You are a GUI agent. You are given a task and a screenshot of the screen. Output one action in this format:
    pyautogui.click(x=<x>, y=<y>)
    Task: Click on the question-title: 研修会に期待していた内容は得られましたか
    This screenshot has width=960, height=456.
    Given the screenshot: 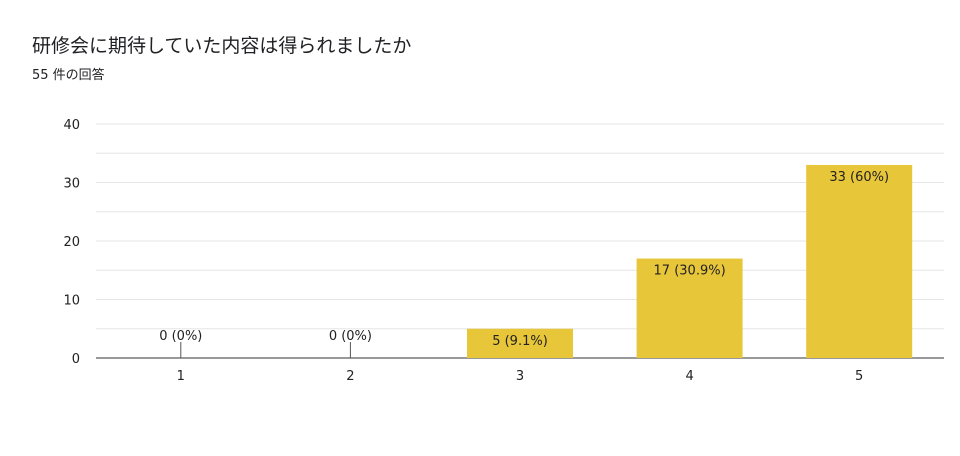 What is the action you would take?
    pyautogui.click(x=222, y=46)
    